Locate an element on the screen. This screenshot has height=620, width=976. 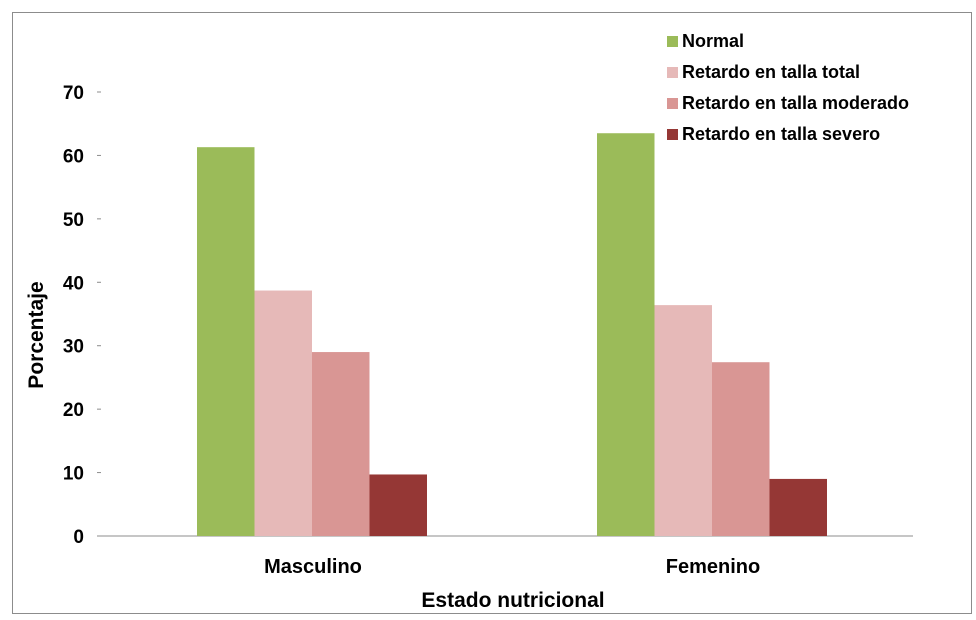
x-axis-title: Estado nutricional is located at coordinates (512, 600).